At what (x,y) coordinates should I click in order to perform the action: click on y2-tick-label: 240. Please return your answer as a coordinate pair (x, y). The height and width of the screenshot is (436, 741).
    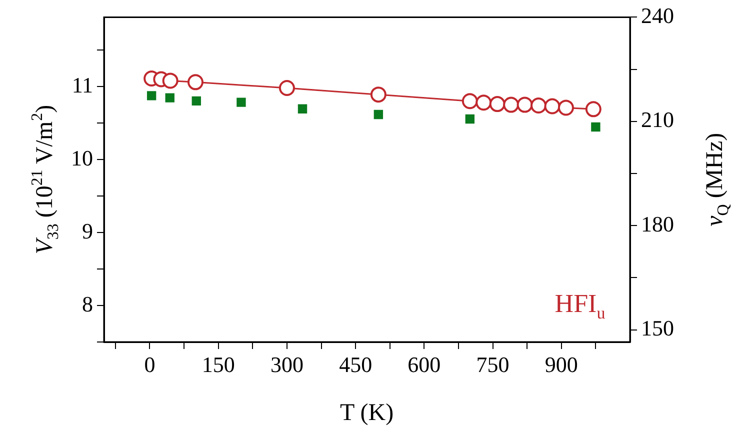
    Looking at the image, I should click on (657, 15).